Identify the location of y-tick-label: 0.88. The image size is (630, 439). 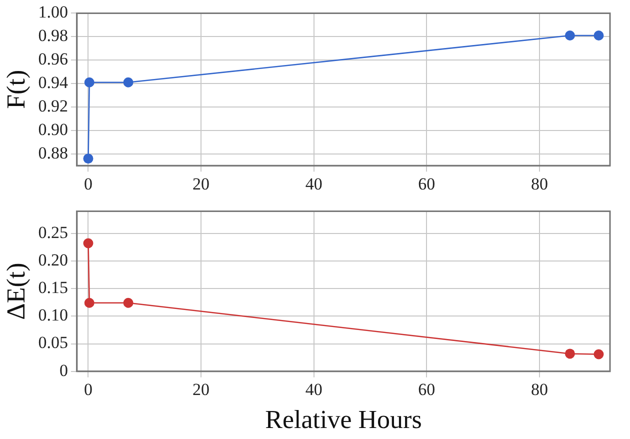
(53, 152).